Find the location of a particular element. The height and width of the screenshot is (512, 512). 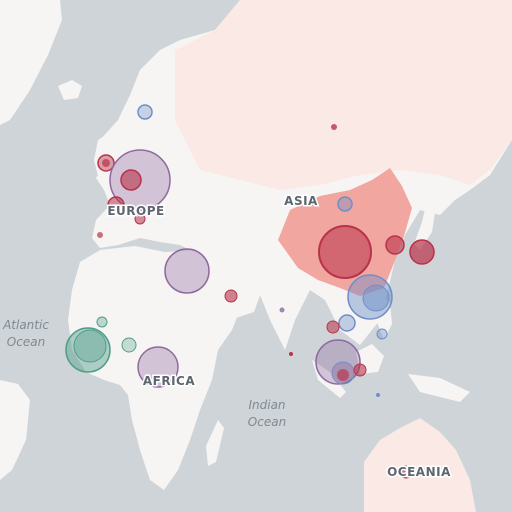

malaysia-marker is located at coordinates (360, 370).